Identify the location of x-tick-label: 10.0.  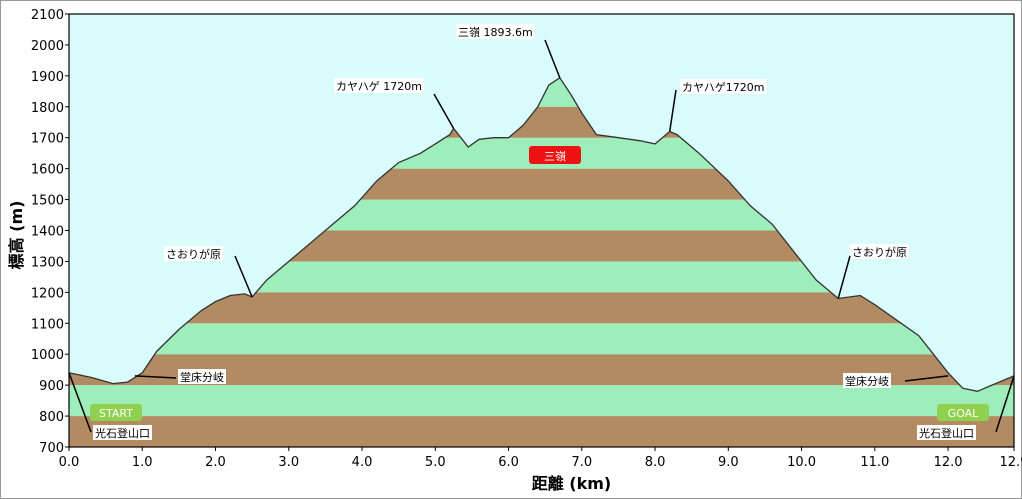
(801, 462).